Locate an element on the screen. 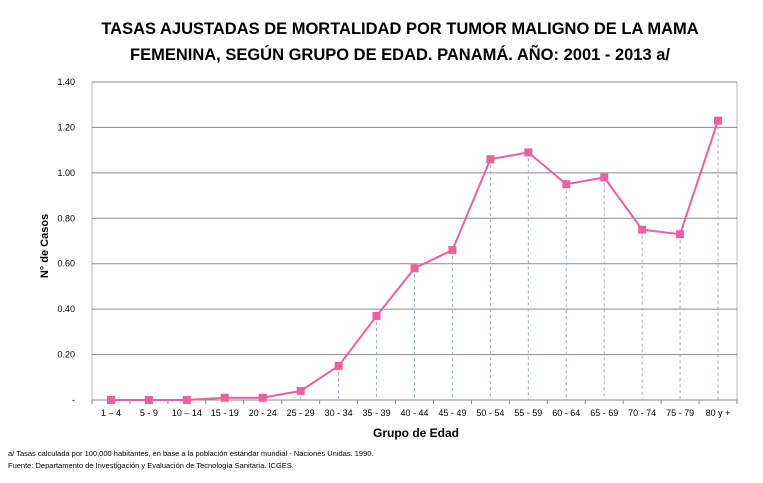 The height and width of the screenshot is (483, 763). x-tick-label: 15 - 19 is located at coordinates (225, 413).